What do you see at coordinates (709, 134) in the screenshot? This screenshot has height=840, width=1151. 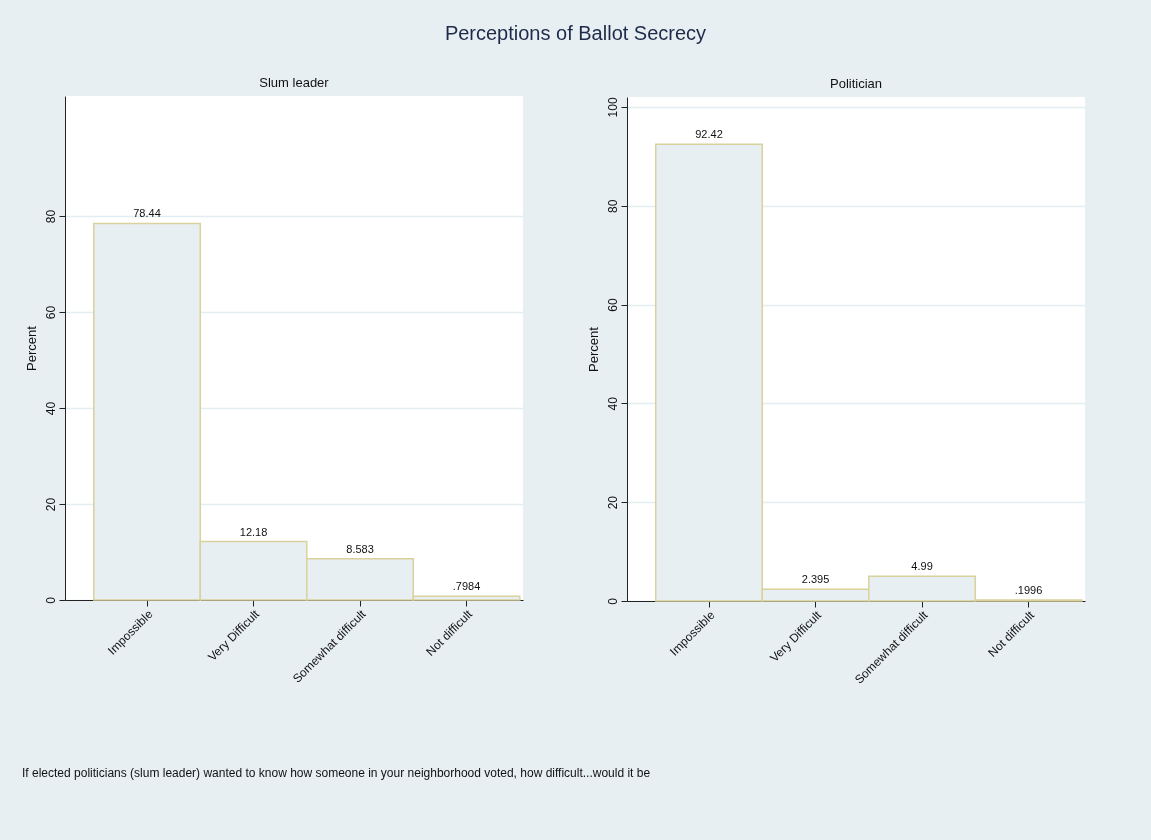 I see `data-label: 92.42` at bounding box center [709, 134].